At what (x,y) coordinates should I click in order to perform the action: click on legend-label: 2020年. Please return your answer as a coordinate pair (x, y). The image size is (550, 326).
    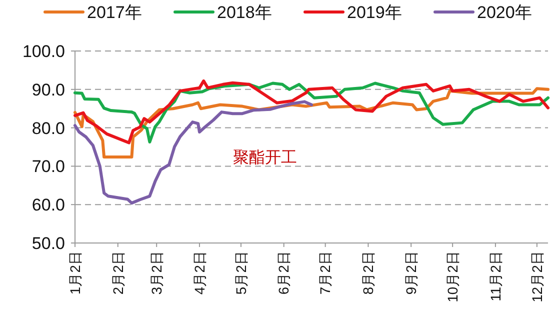
    Looking at the image, I should click on (504, 12).